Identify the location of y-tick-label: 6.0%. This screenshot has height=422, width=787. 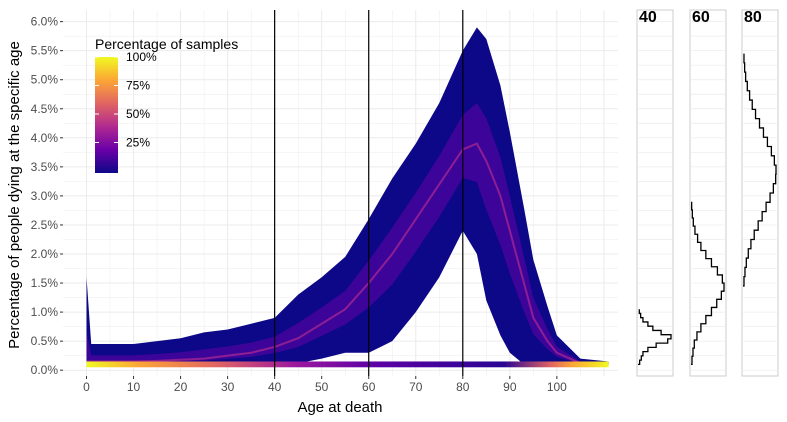
(45, 22).